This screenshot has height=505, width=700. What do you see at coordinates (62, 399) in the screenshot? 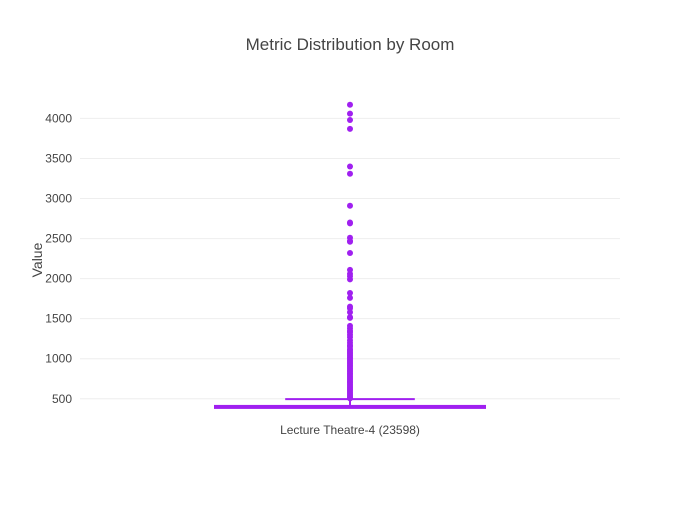
I see `y-tick-label: 500` at bounding box center [62, 399].